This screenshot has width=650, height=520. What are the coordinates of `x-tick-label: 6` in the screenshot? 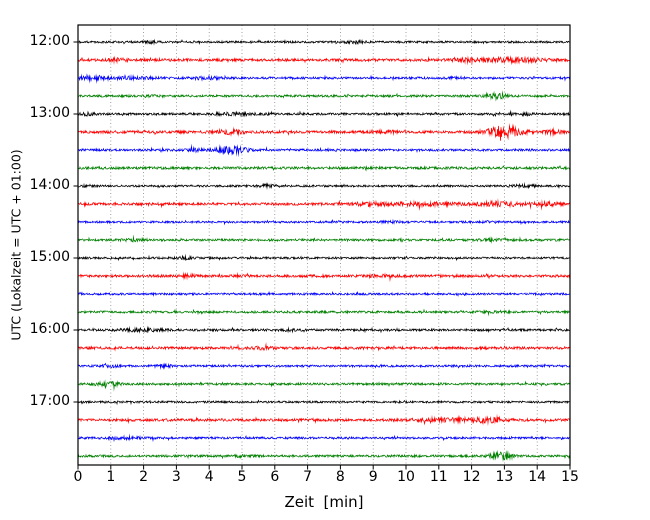 It's located at (275, 477).